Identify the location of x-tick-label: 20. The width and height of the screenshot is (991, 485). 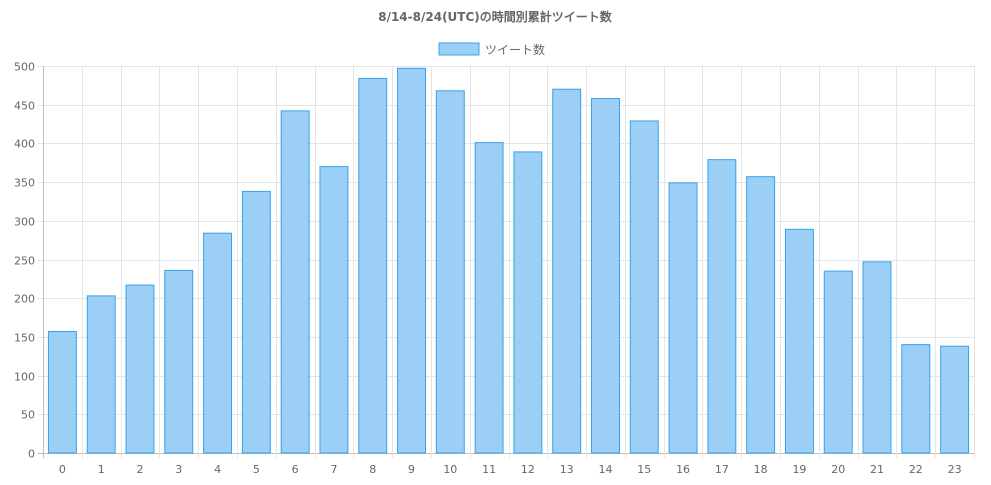
(838, 469).